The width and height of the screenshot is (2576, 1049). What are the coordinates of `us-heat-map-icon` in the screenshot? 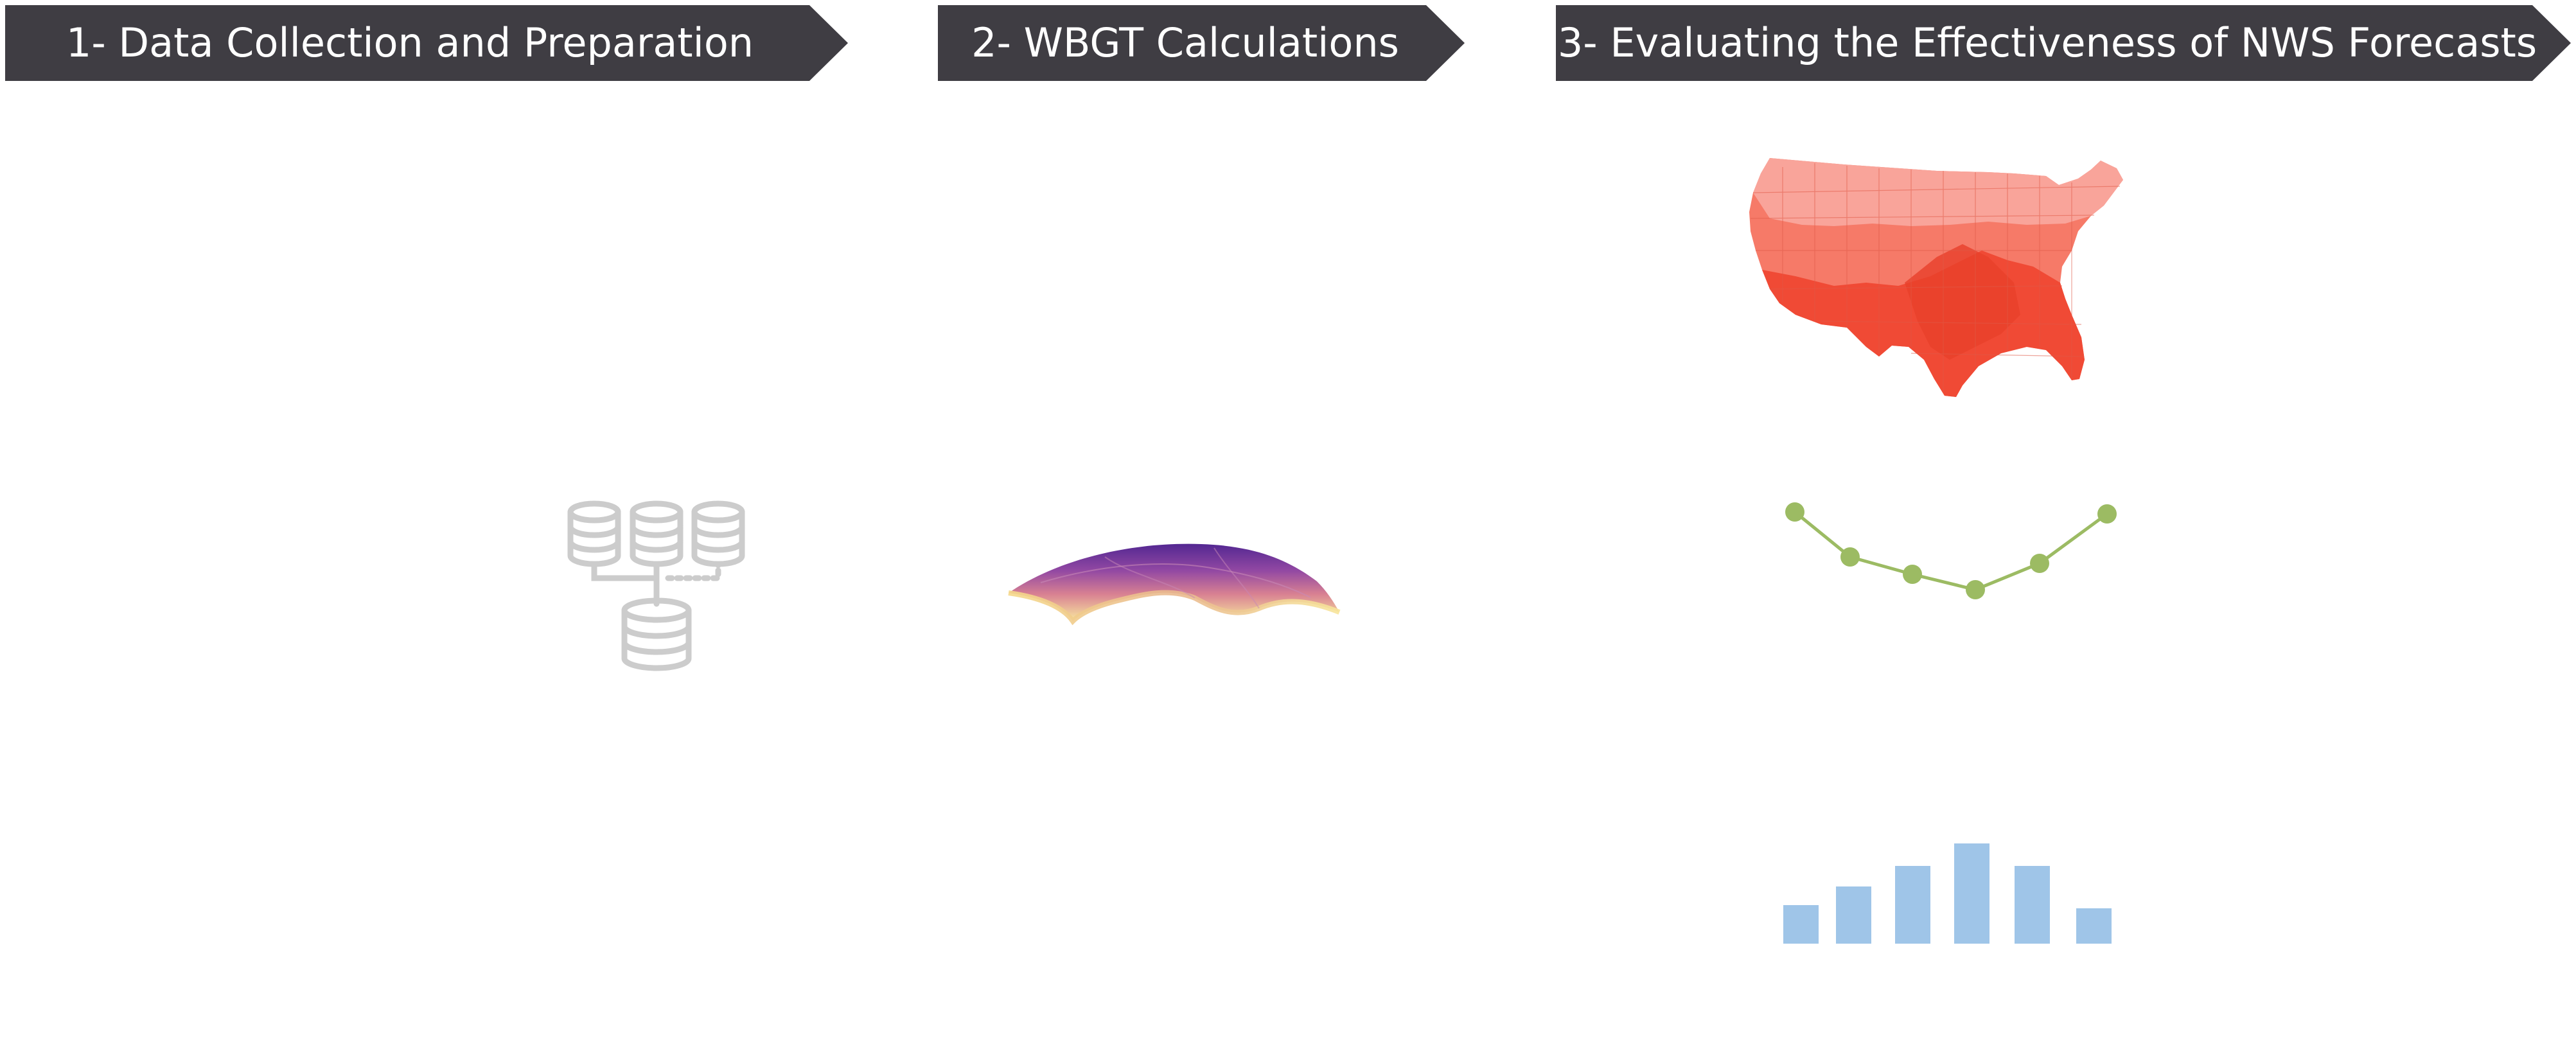 It's located at (1936, 277).